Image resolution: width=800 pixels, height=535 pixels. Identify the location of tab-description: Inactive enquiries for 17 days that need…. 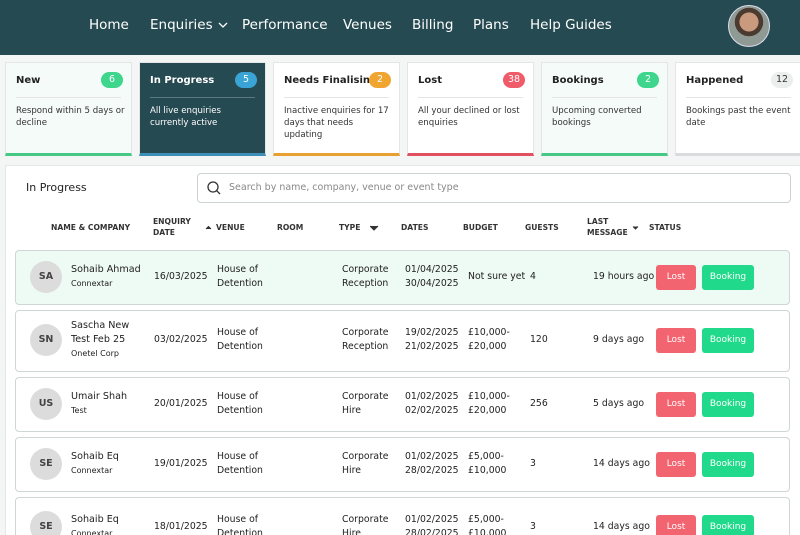
(336, 123).